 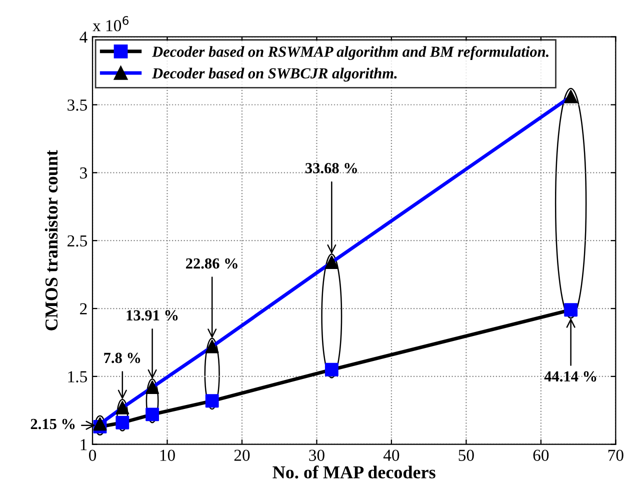 I want to click on x-tick-label: 60, so click(x=541, y=455).